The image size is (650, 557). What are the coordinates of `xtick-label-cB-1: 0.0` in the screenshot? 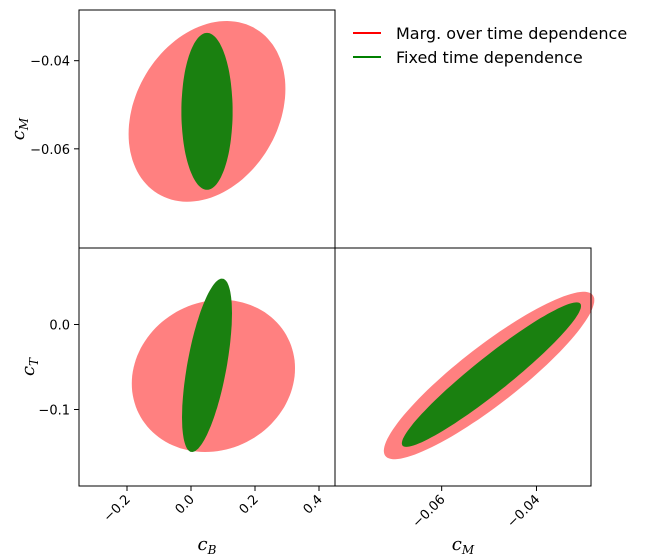 It's located at (185, 504).